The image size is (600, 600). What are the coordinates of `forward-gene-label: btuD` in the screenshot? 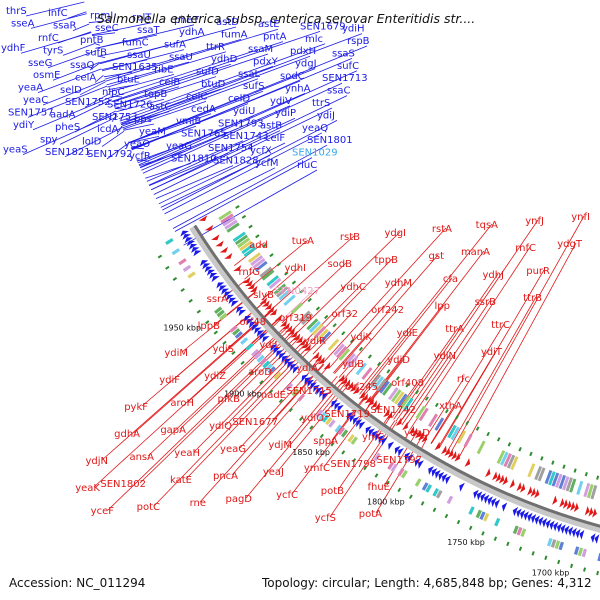 It's located at (213, 84).